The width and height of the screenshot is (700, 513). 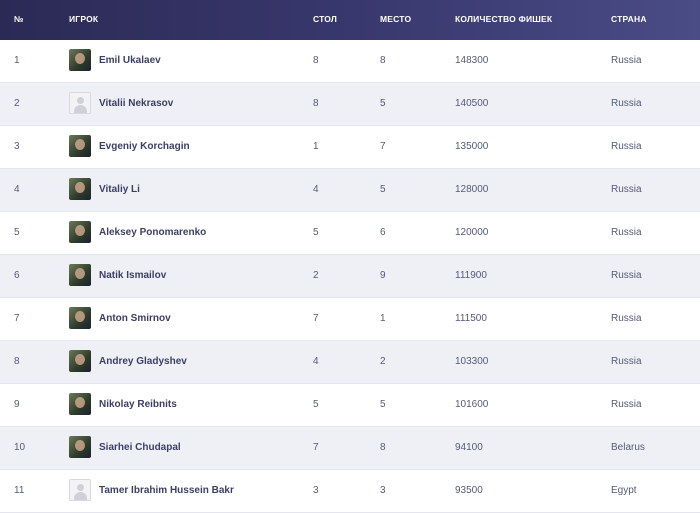 I want to click on table-number: 3, so click(x=316, y=490).